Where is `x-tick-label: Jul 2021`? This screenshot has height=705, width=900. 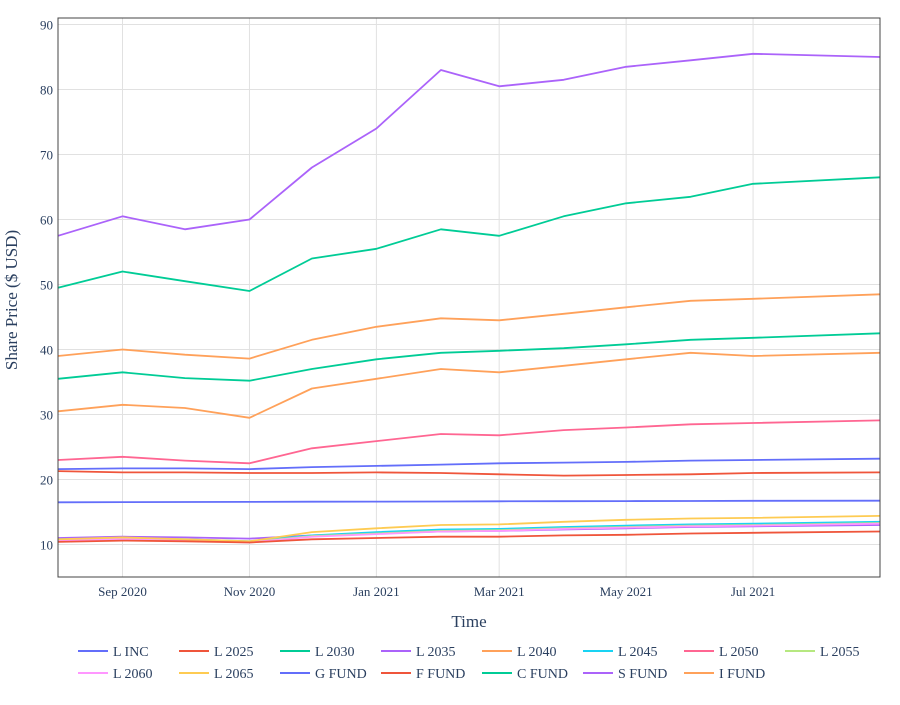
x-tick-label: Jul 2021 is located at coordinates (753, 591).